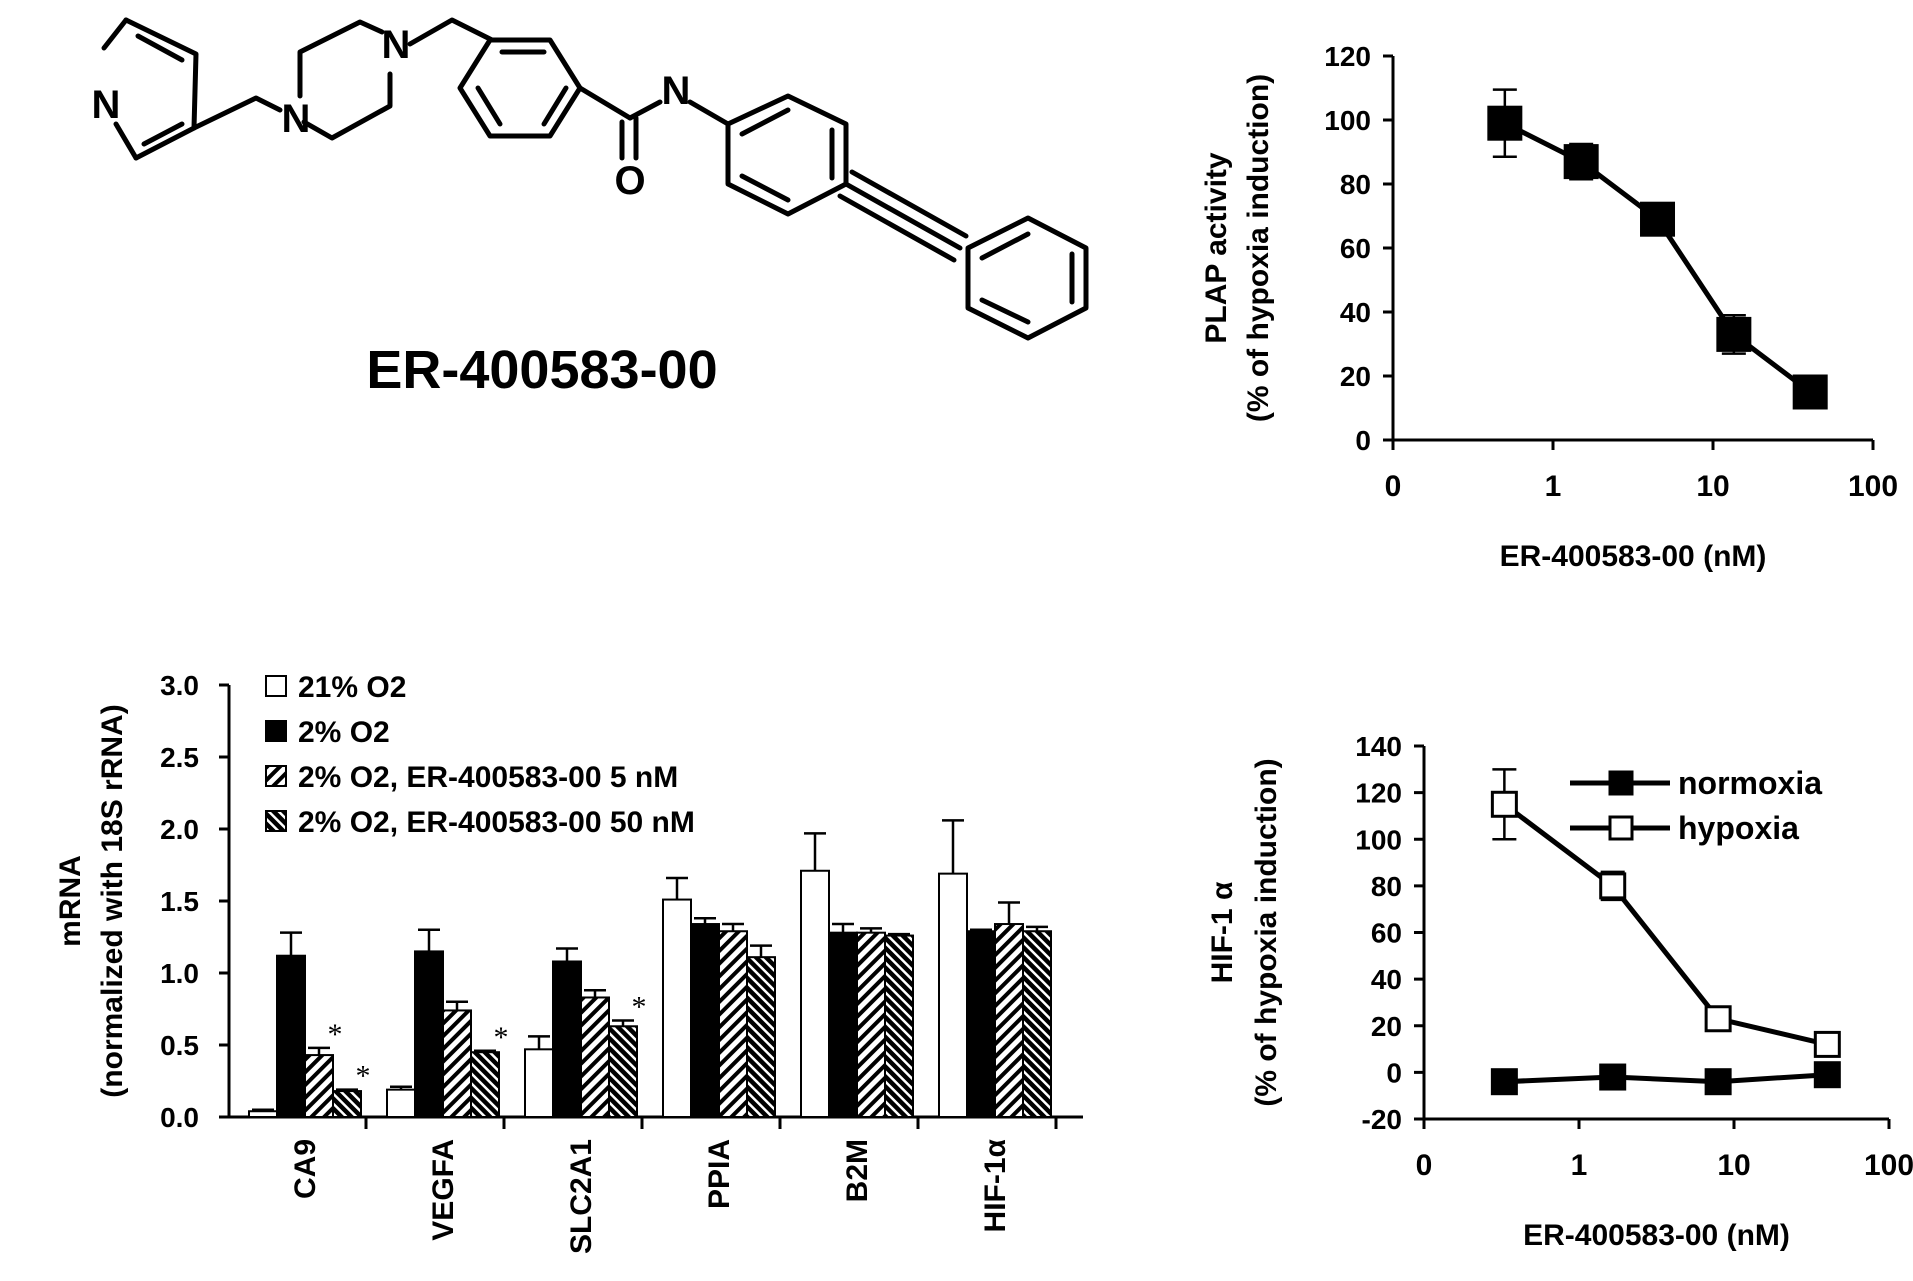  I want to click on benzene-1-double-c, so click(489, 106).